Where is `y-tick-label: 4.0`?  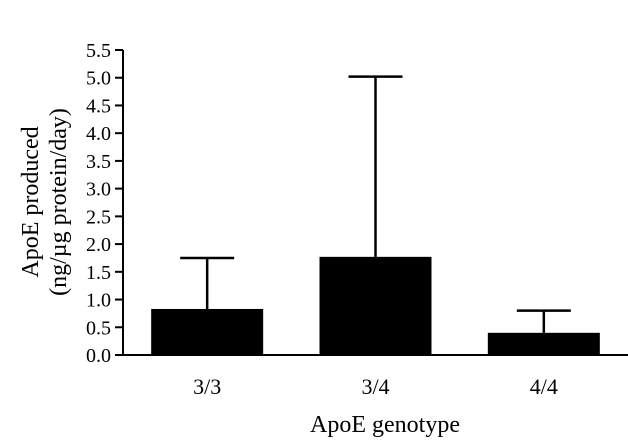
y-tick-label: 4.0 is located at coordinates (98, 134).